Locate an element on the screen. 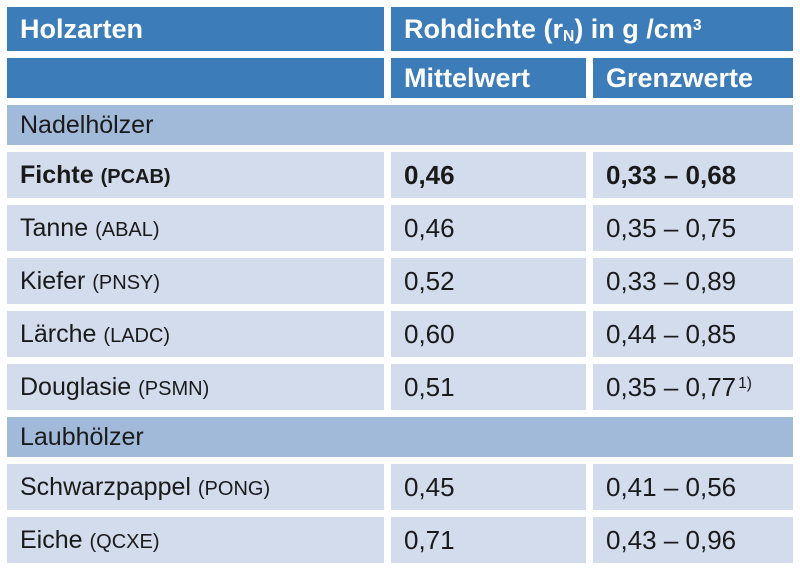 This screenshot has height=580, width=800. rohdichte-label-part1: Rohdichte (r is located at coordinates (483, 28).